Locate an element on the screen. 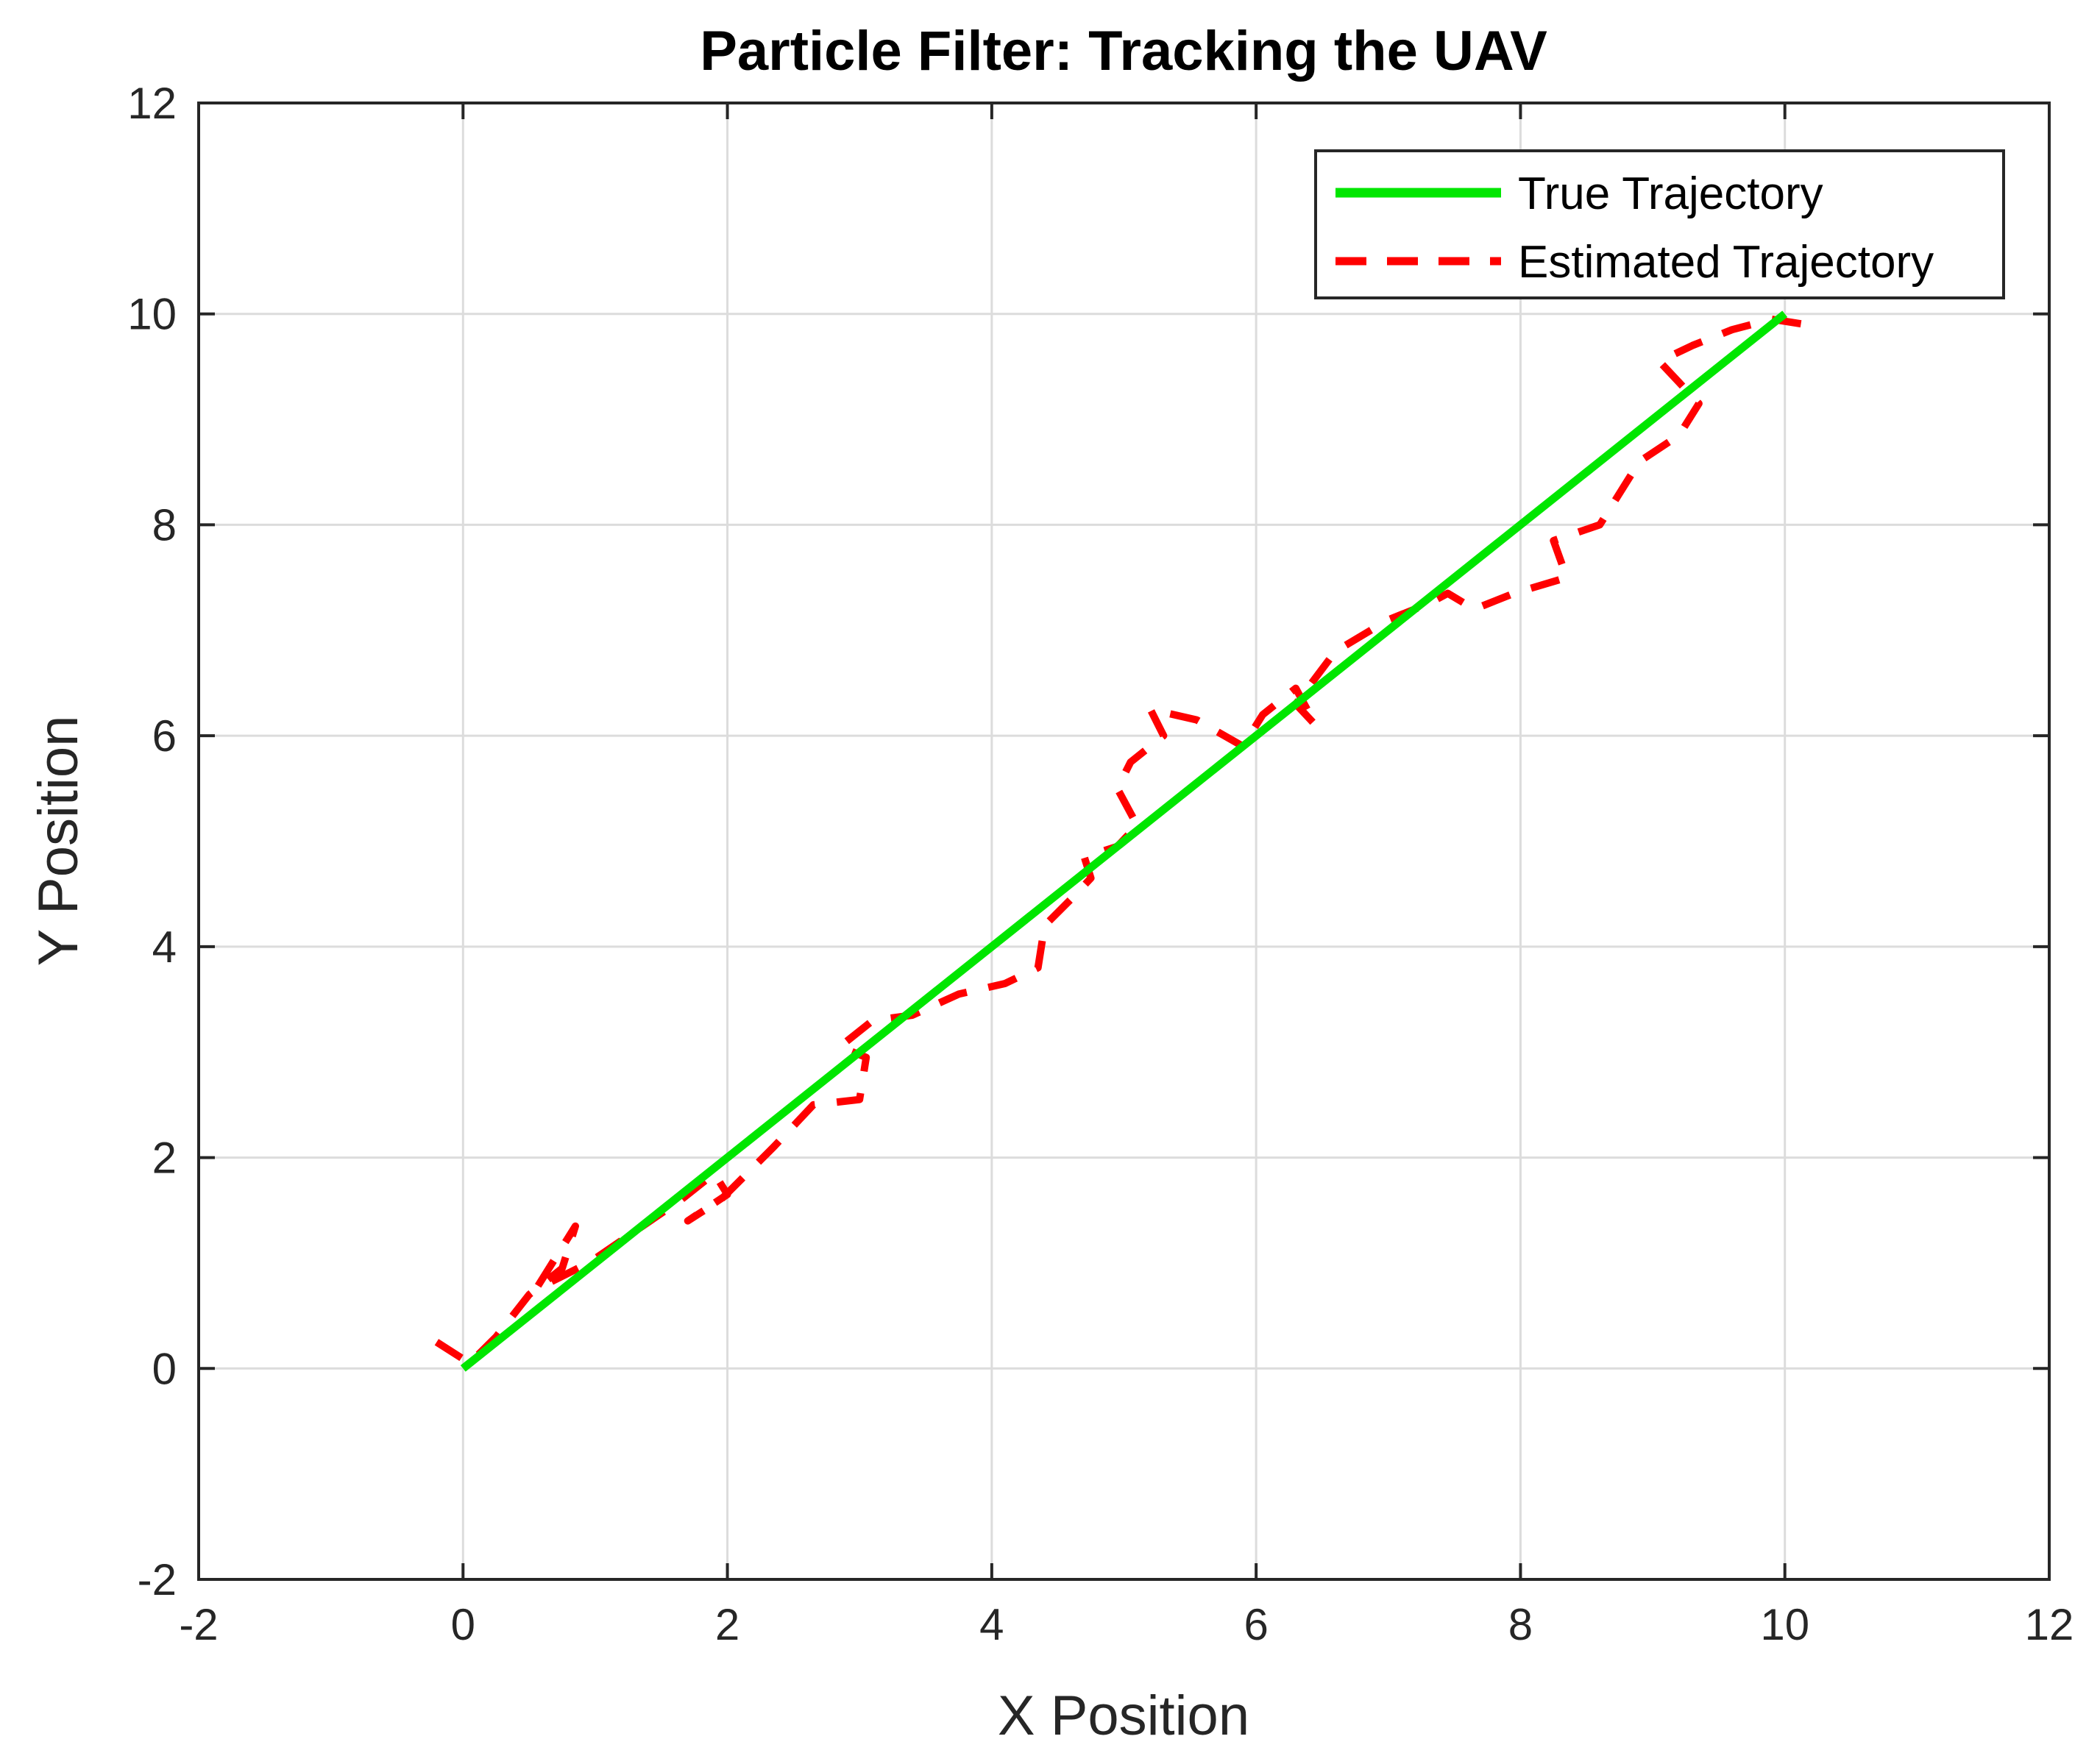 Image resolution: width=2100 pixels, height=1753 pixels. legend: True Trajectory Estimated Trajectory is located at coordinates (1660, 224).